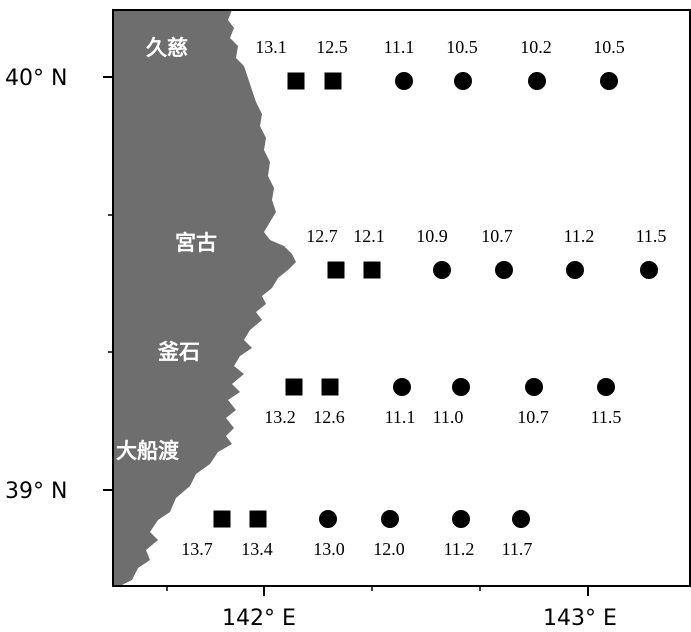  I want to click on station-value-label: 13.0, so click(329, 549).